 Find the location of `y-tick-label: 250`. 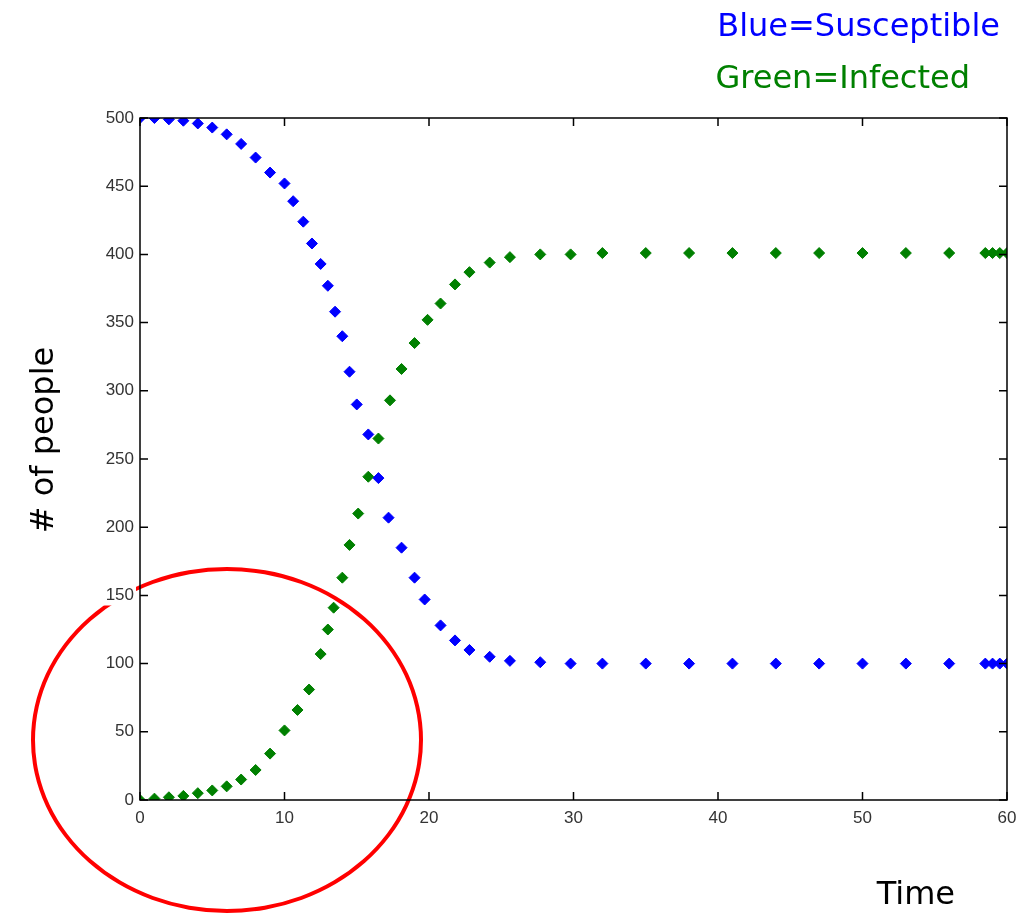

y-tick-label: 250 is located at coordinates (119, 458).